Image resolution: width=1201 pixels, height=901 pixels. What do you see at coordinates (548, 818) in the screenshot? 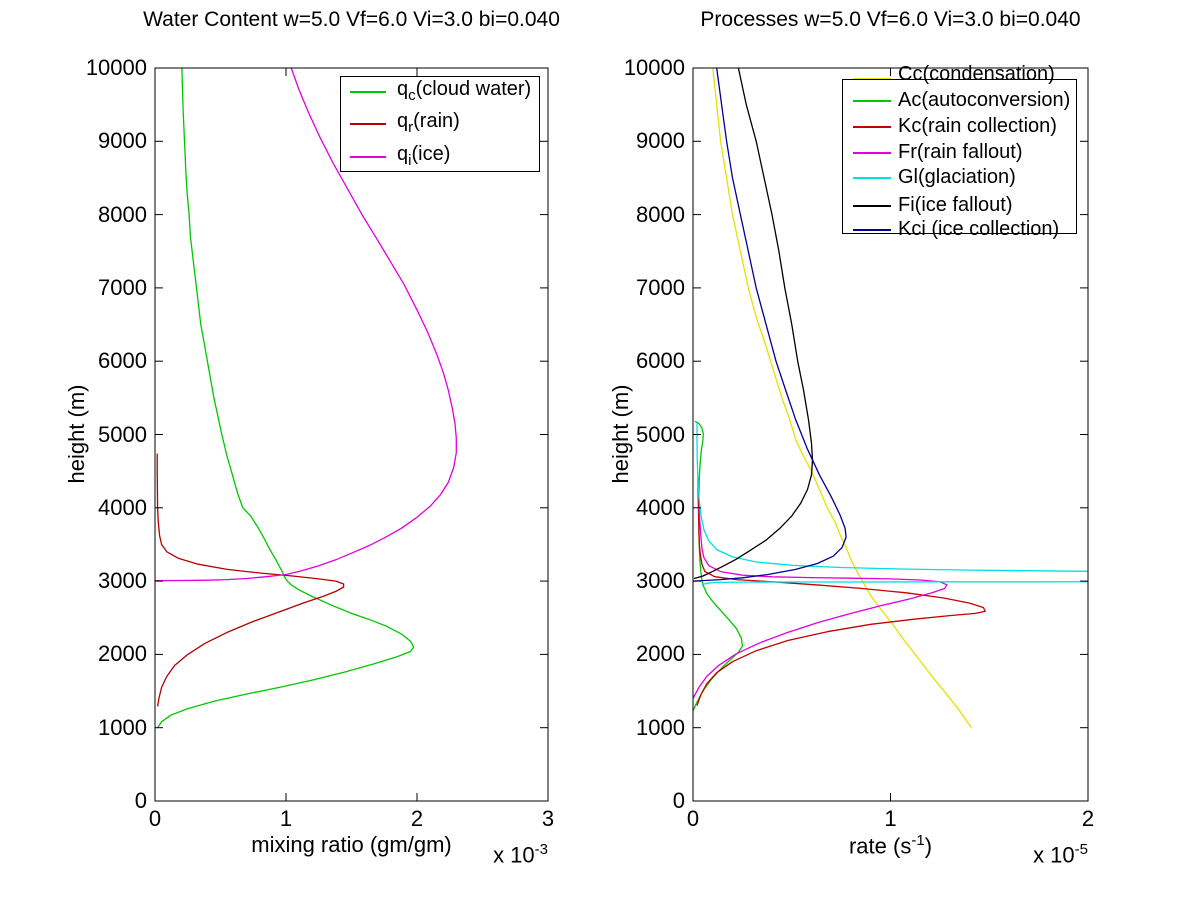
I see `x-tick-label: 3` at bounding box center [548, 818].